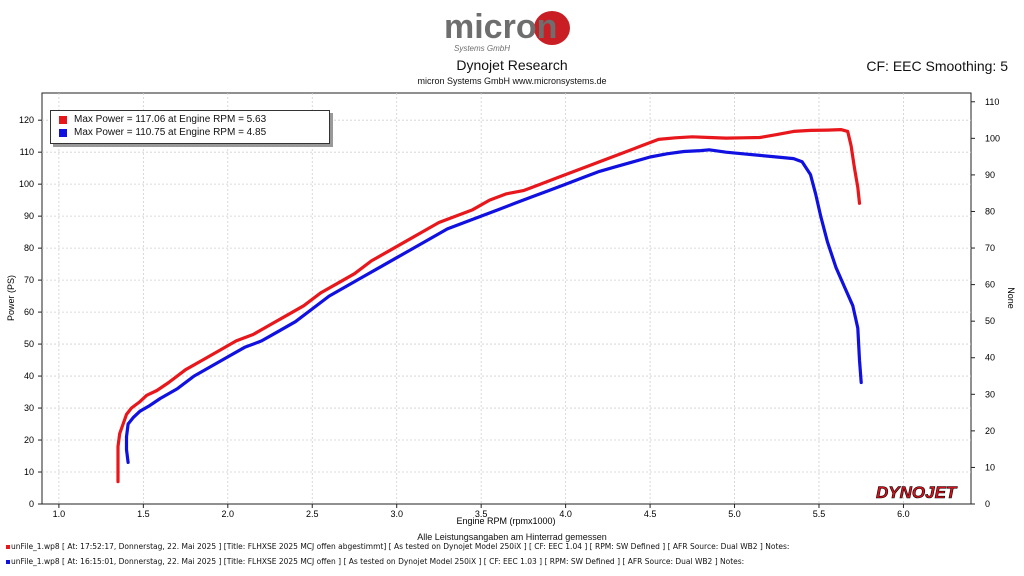  Describe the element at coordinates (512, 81) in the screenshot. I see `chart-subtitle: micron Systems GmbH www.micronsystems.de` at that location.